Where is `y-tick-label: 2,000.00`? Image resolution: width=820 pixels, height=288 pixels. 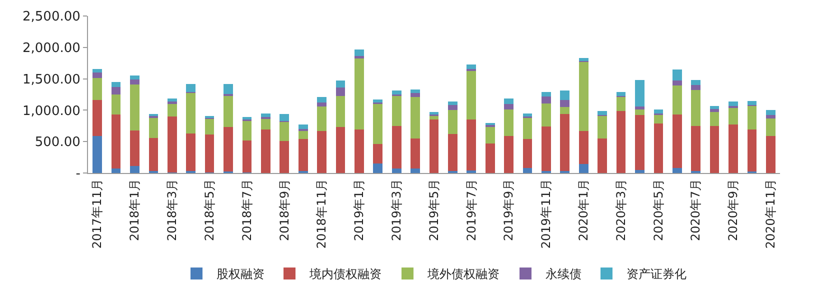 y-tick-label: 2,000.00 is located at coordinates (51, 48).